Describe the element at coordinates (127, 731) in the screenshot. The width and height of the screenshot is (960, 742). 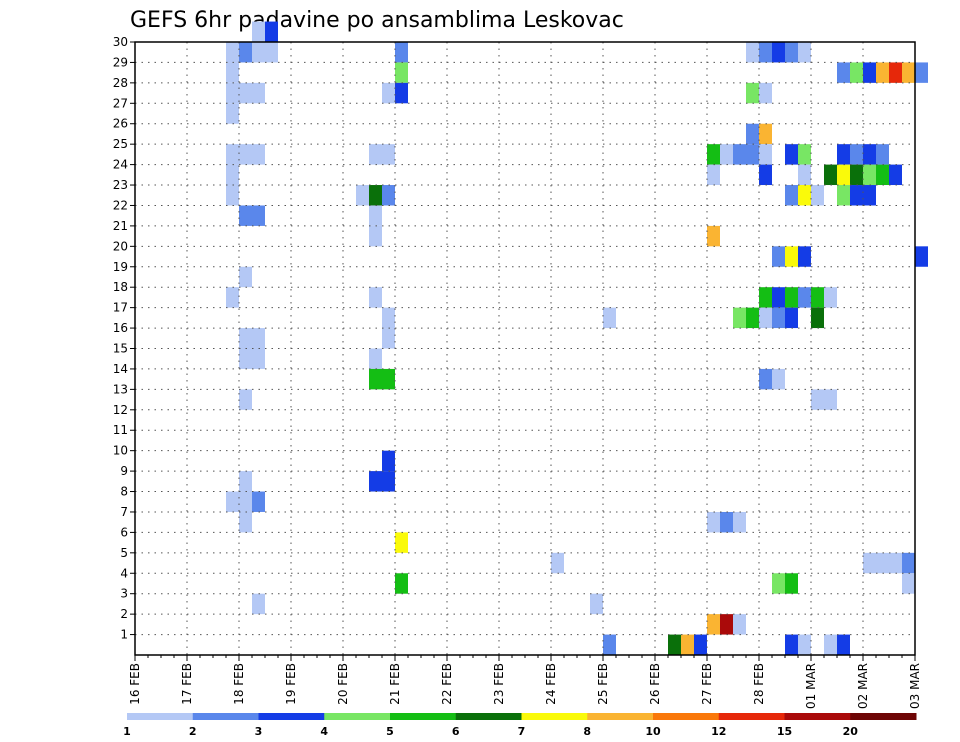
I see `colorbar-label: 1` at that location.